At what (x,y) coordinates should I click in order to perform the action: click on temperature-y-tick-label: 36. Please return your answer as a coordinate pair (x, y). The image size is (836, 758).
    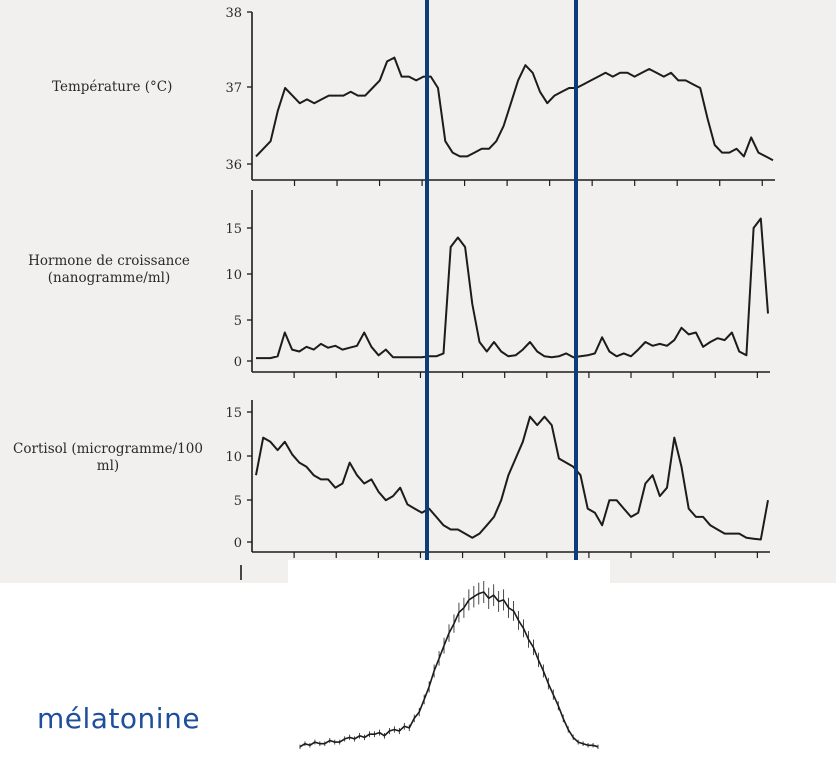
    Looking at the image, I should click on (233, 165).